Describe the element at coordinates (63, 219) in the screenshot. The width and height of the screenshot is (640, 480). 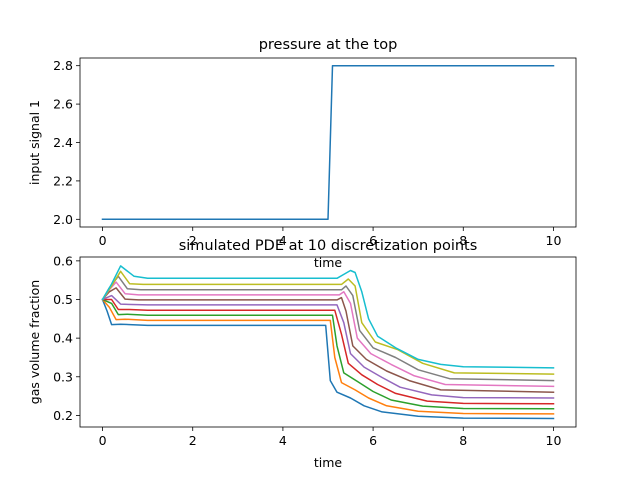
I see `y-tick-label: 2.0` at that location.